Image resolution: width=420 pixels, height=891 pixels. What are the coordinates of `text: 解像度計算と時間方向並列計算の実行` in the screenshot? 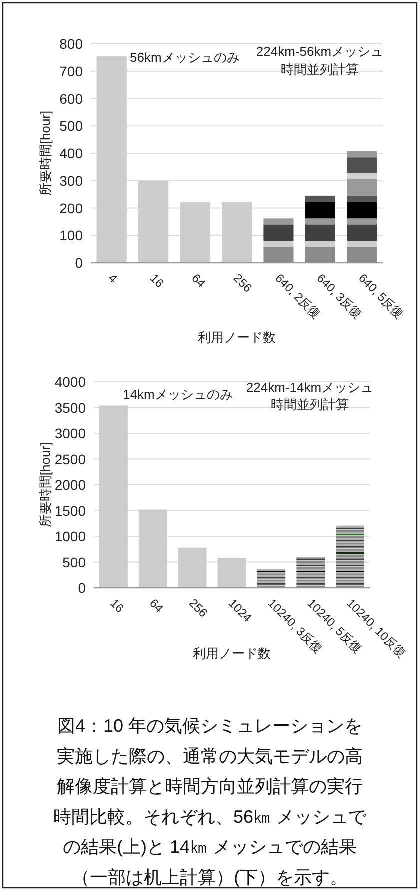 It's located at (210, 786).